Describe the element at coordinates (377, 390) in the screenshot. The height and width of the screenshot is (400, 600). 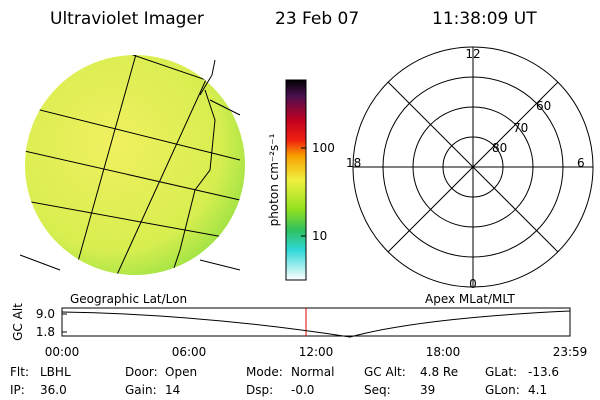
I see `info-label: Seq:` at that location.